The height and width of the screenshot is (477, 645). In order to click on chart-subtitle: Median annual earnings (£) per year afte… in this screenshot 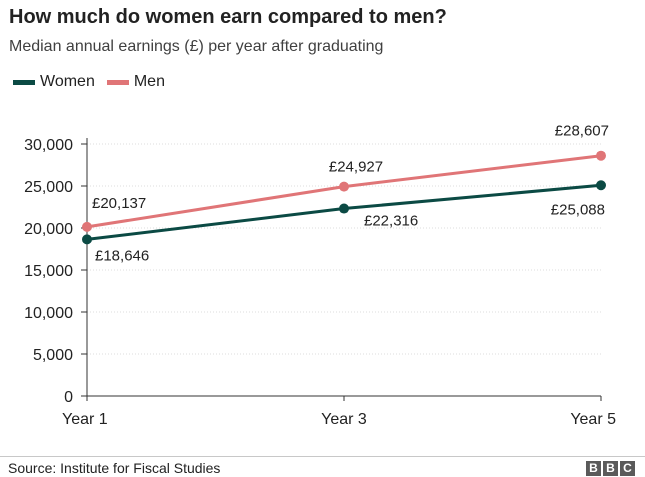, I will do `click(196, 46)`.